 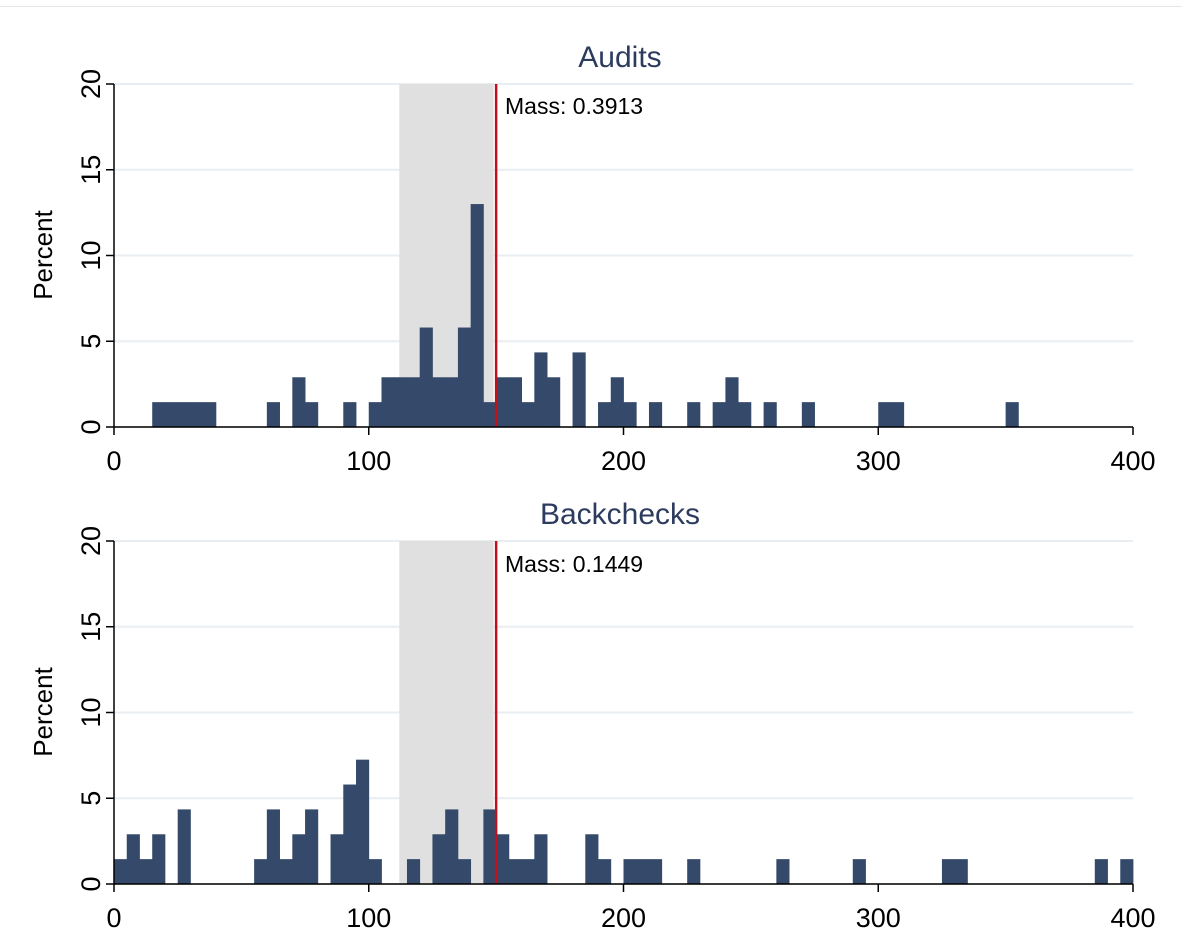 What do you see at coordinates (620, 514) in the screenshot?
I see `chart-title: Backchecks` at bounding box center [620, 514].